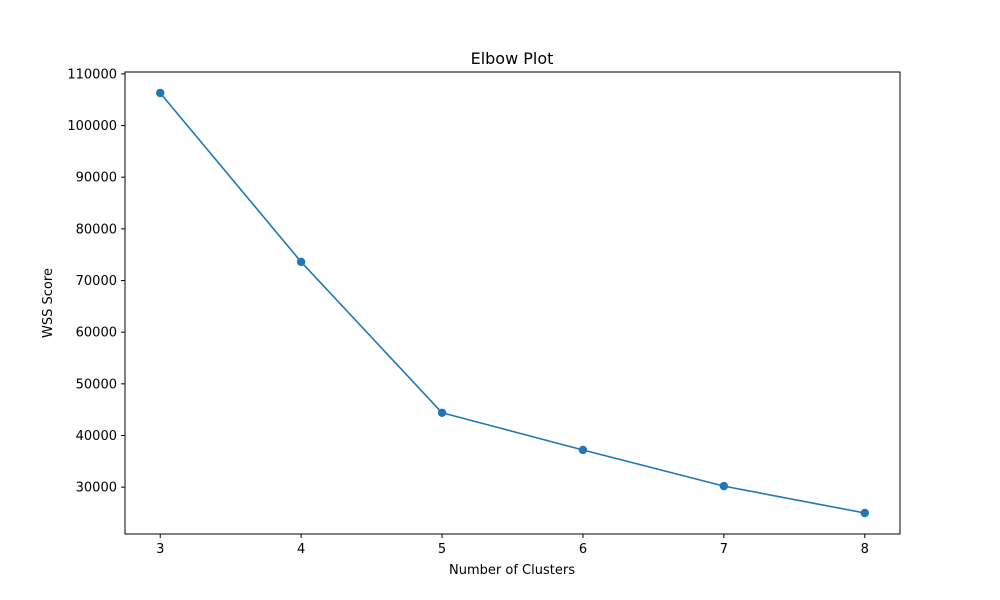  What do you see at coordinates (92, 74) in the screenshot?
I see `y-tick-label: 110000` at bounding box center [92, 74].